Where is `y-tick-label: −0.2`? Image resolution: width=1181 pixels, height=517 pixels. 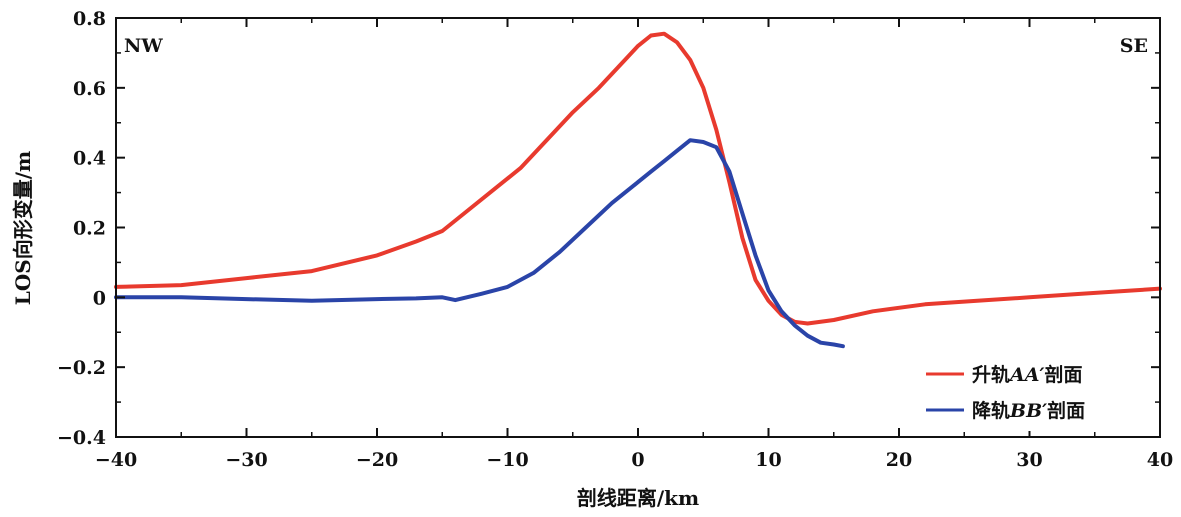
y-tick-label: −0.2 is located at coordinates (81, 368).